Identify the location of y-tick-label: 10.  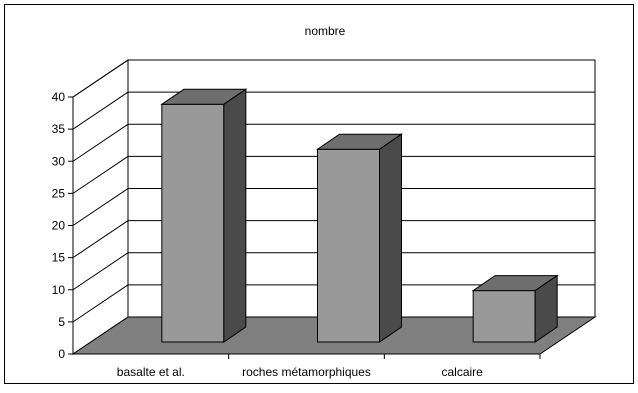
(59, 290).